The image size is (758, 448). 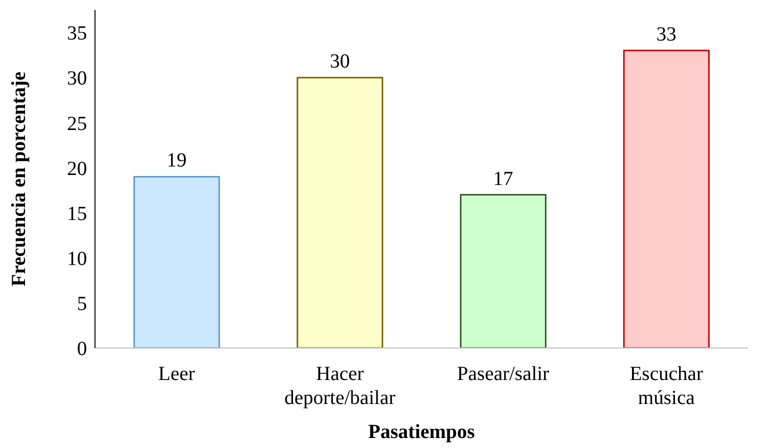 I want to click on x-tick-label: Leer, so click(x=177, y=374).